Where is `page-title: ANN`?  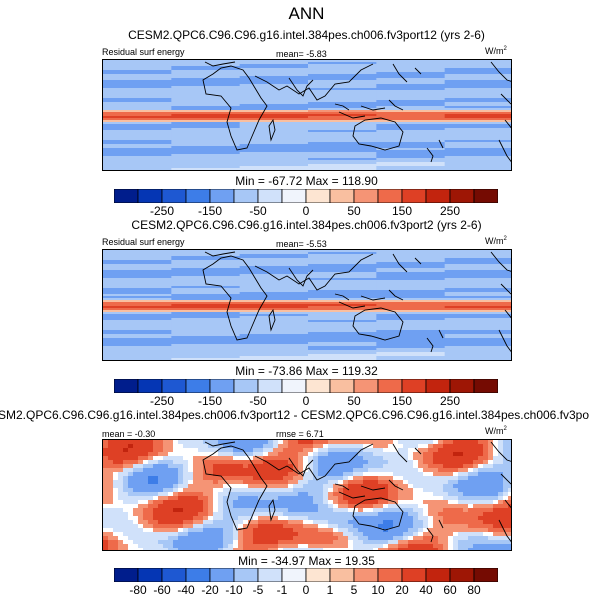
page-title: ANN is located at coordinates (306, 13).